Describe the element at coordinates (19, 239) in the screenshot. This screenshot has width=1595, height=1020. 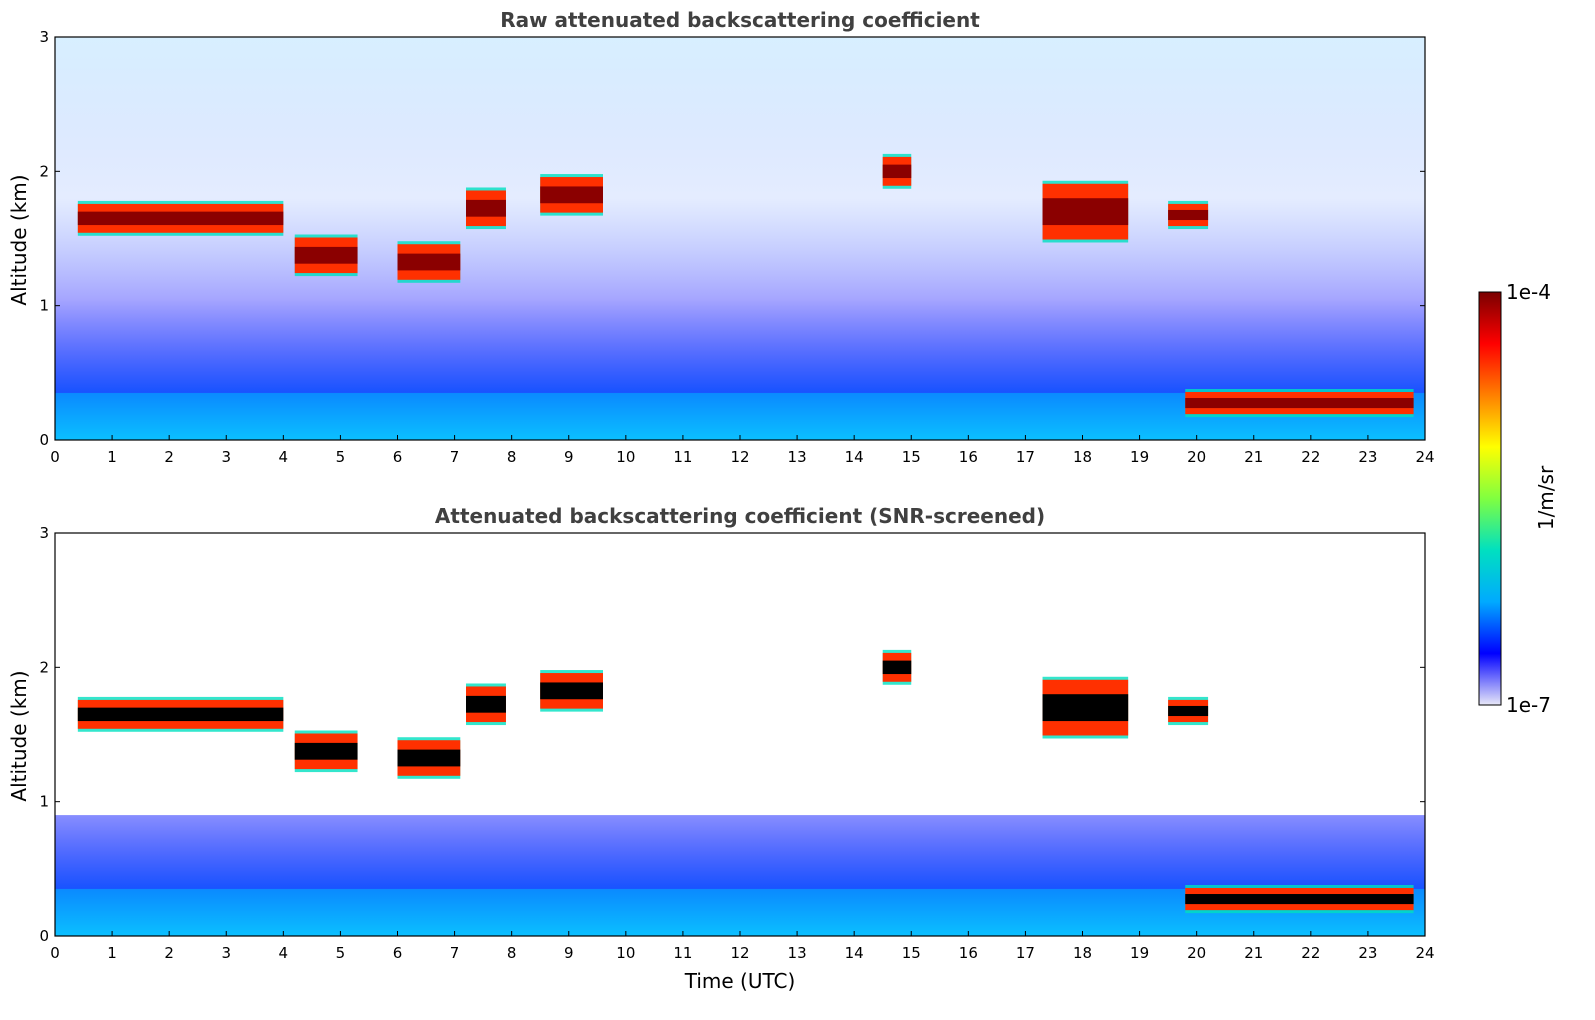
I see `raw-y-axis-label: Altitude (km)` at that location.